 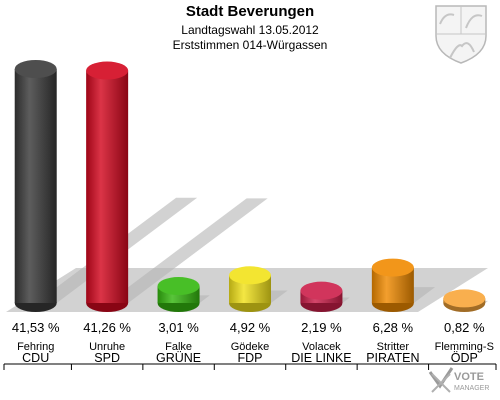 What do you see at coordinates (250, 45) in the screenshot?
I see `chart-subtitle-2: Erststimmen 014-Würgassen` at bounding box center [250, 45].